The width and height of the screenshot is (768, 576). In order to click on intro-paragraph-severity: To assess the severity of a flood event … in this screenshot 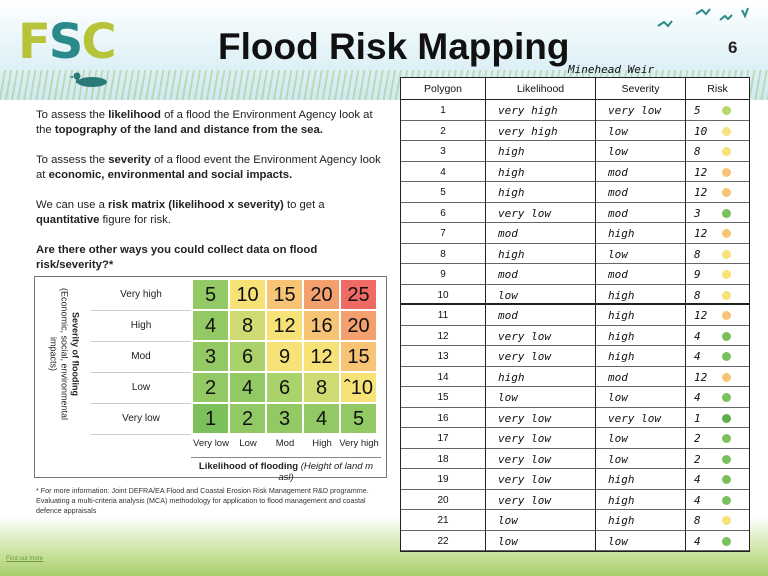, I will do `click(208, 167)`.